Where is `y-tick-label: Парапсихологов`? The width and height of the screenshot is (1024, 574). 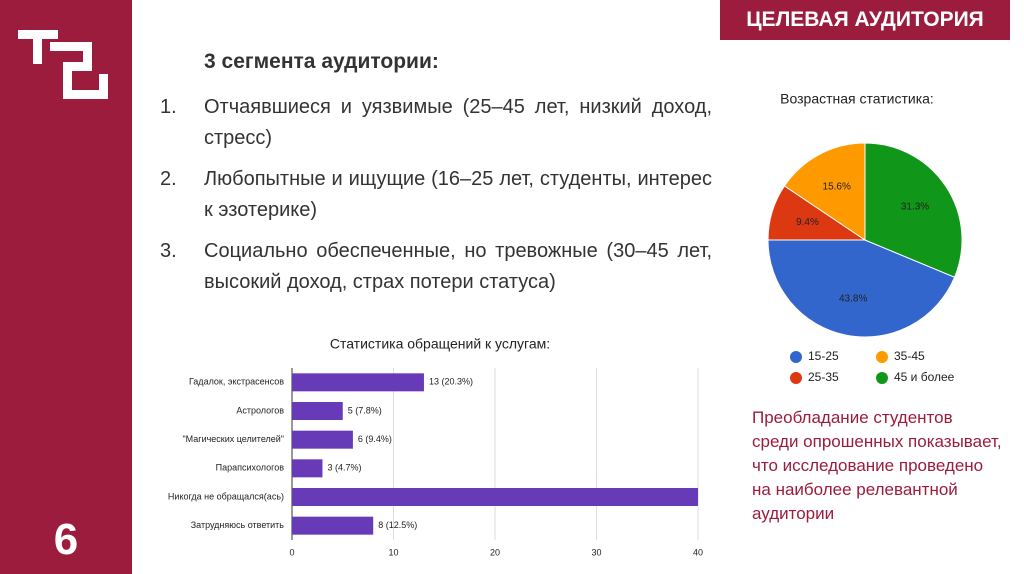 y-tick-label: Парапсихологов is located at coordinates (250, 468).